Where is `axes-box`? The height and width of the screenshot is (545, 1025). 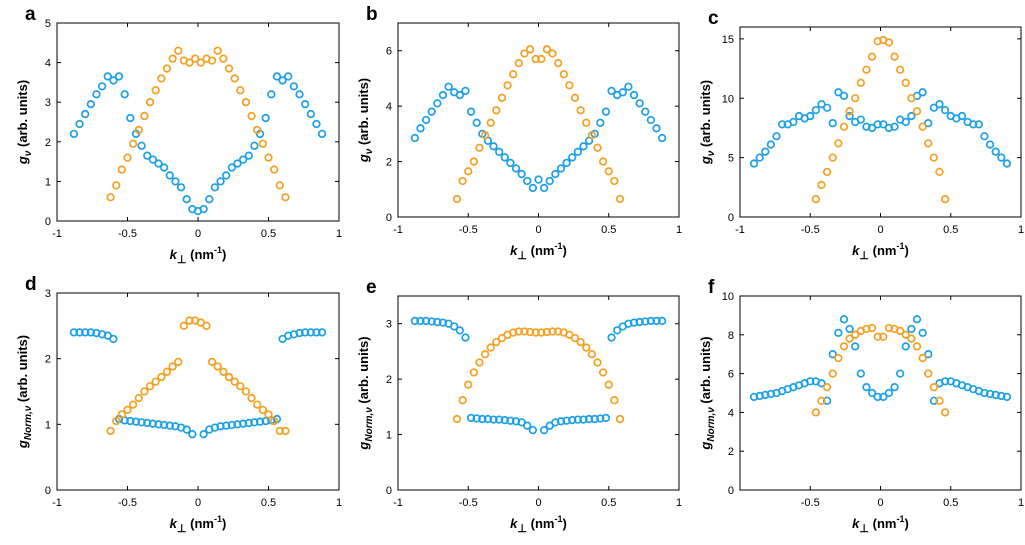
axes-box is located at coordinates (538, 120).